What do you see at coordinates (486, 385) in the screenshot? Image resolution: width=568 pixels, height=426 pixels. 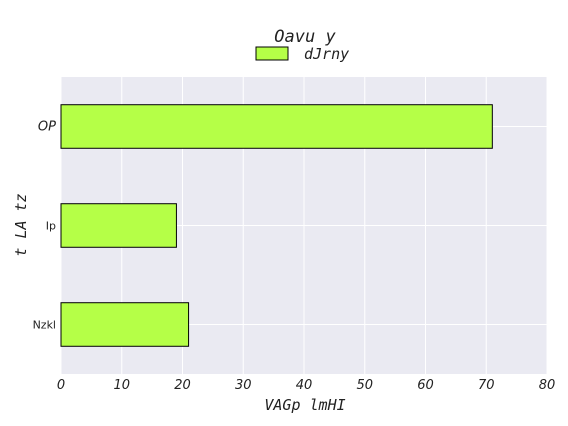 I see `x-tick-label: 70` at bounding box center [486, 385].